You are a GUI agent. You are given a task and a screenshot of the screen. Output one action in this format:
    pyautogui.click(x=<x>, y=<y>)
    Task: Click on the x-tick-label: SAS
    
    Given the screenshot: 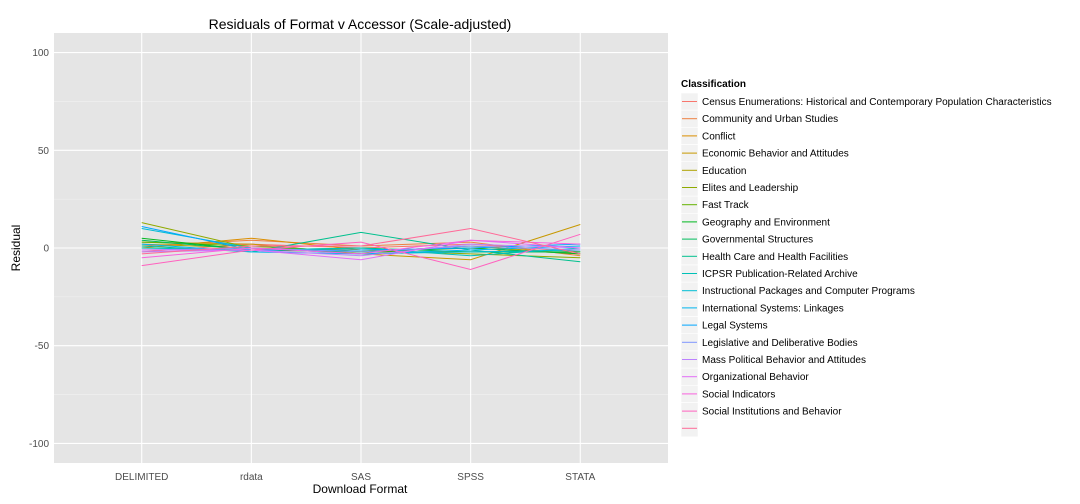 What is the action you would take?
    pyautogui.click(x=361, y=477)
    